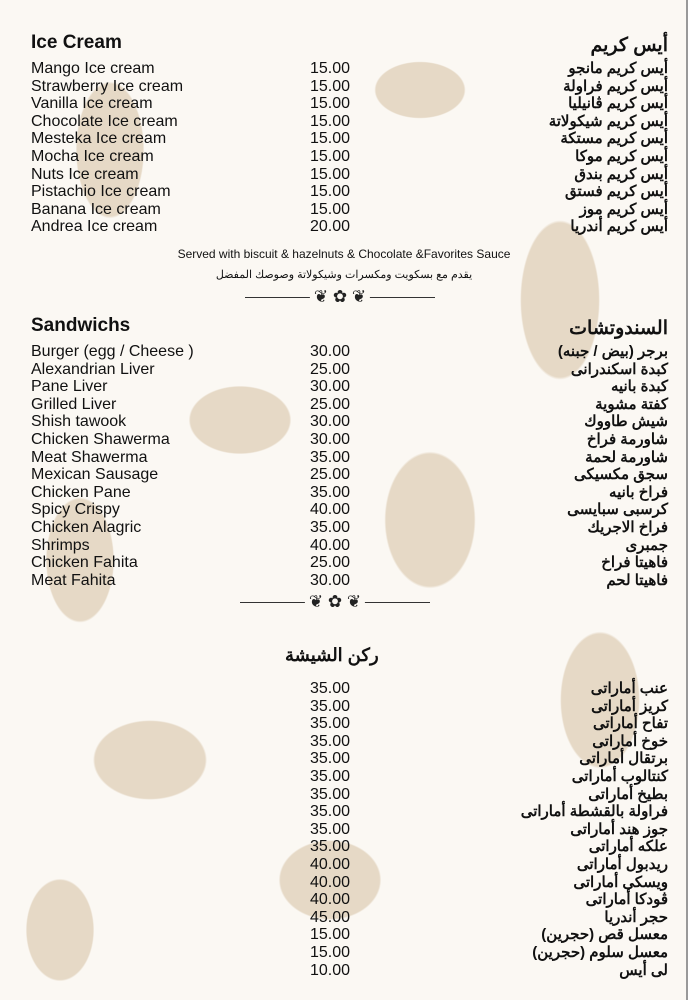 Image resolution: width=688 pixels, height=1000 pixels. Describe the element at coordinates (332, 655) in the screenshot. I see `shisha-title-ar: ركن الشيشة` at that location.